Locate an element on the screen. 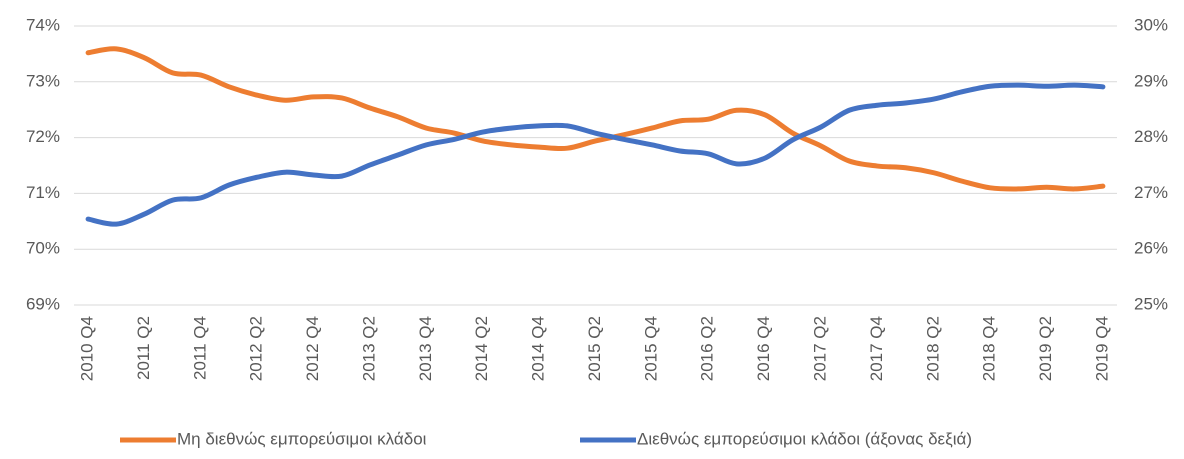  y2-tick-label: 29% is located at coordinates (1151, 80).